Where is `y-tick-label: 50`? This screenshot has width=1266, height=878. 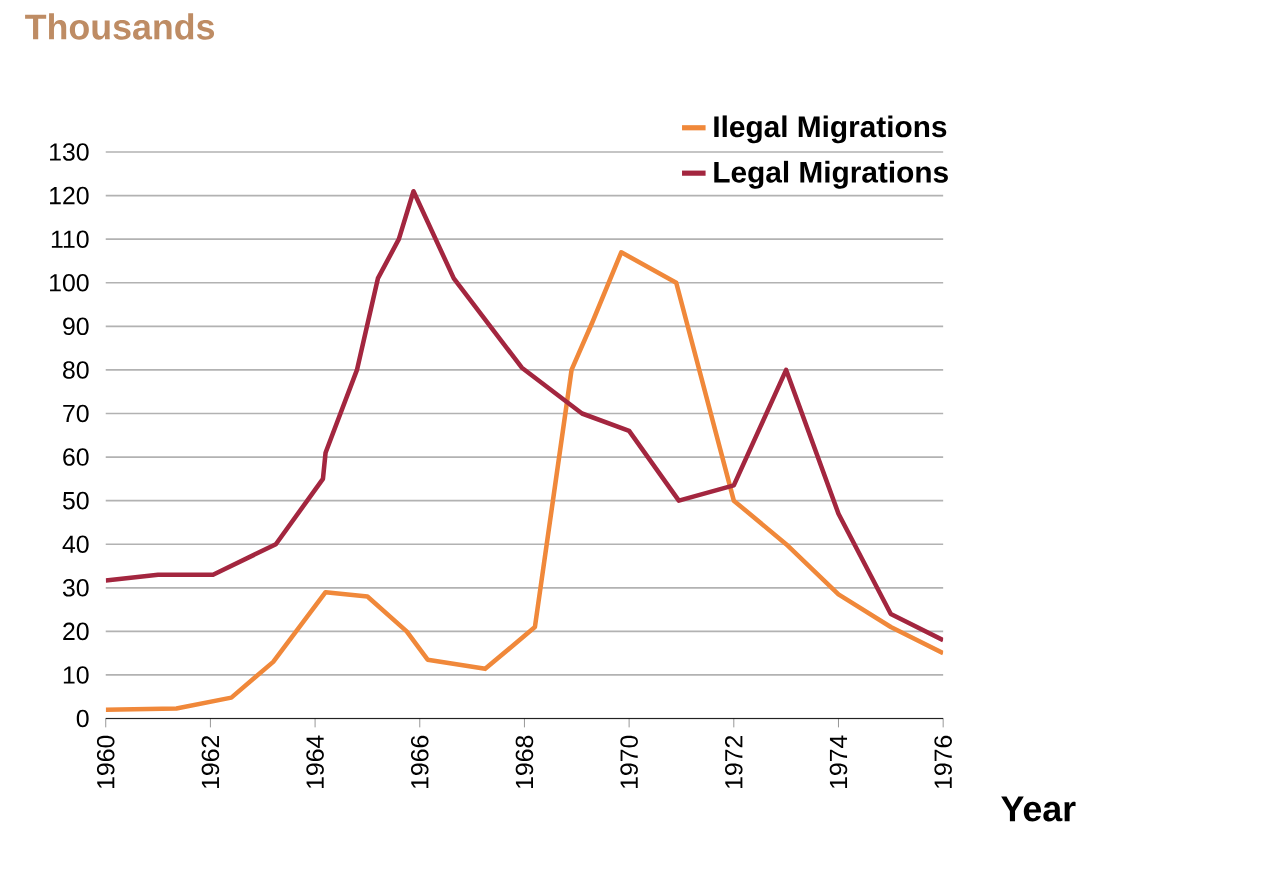
y-tick-label: 50 is located at coordinates (75, 501).